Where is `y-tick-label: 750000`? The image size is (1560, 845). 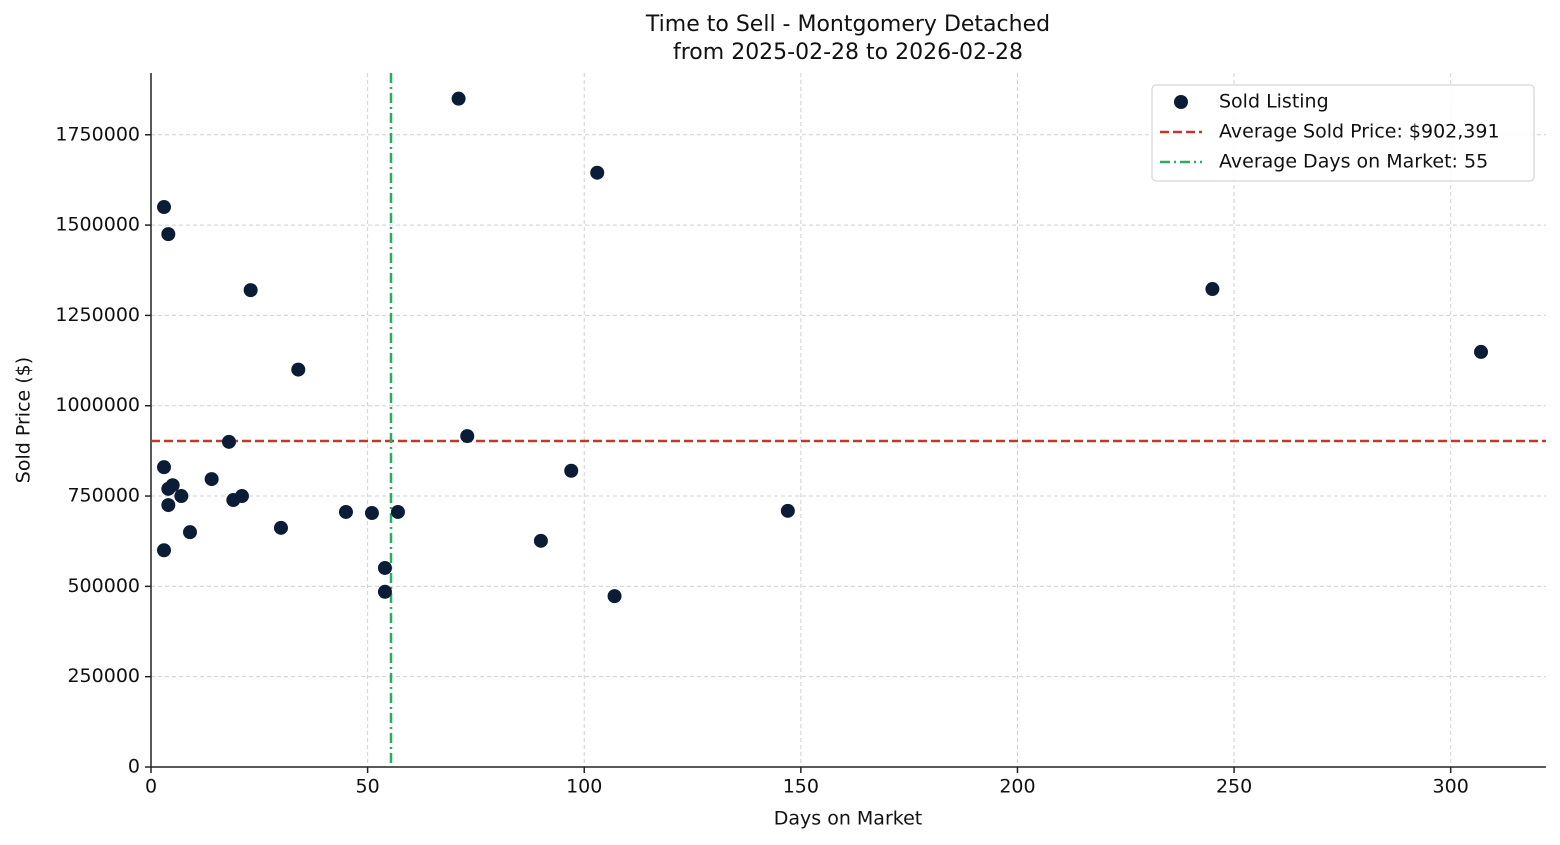 y-tick-label: 750000 is located at coordinates (103, 496).